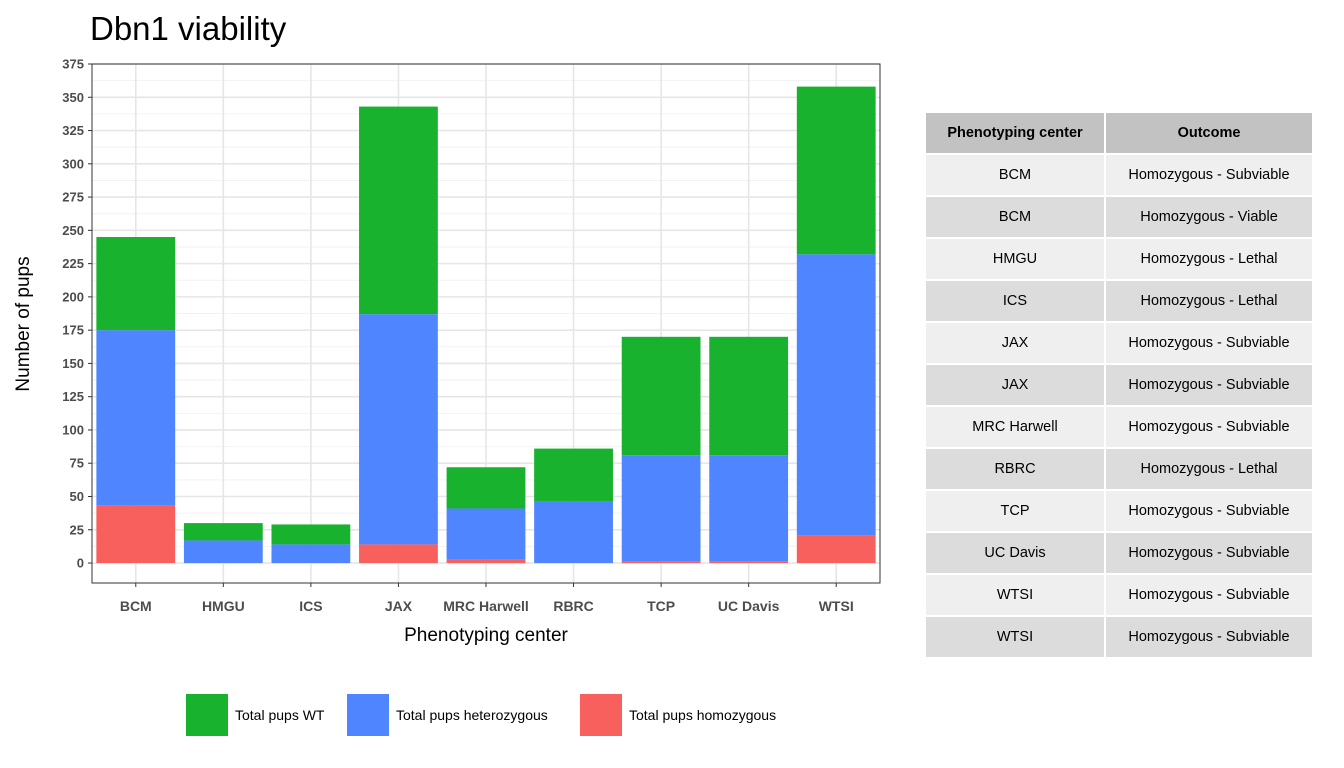 The image size is (1344, 768). Describe the element at coordinates (136, 606) in the screenshot. I see `x-tick-label: BCM` at that location.